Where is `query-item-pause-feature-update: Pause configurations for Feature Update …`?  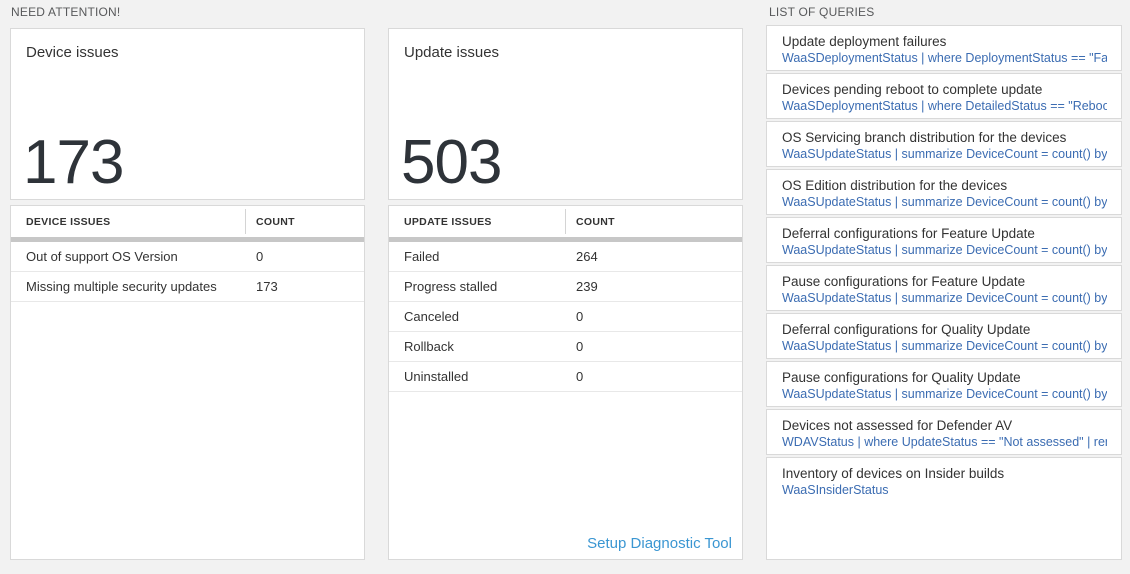
query-item-pause-feature-update: Pause configurations for Feature Update … is located at coordinates (944, 288).